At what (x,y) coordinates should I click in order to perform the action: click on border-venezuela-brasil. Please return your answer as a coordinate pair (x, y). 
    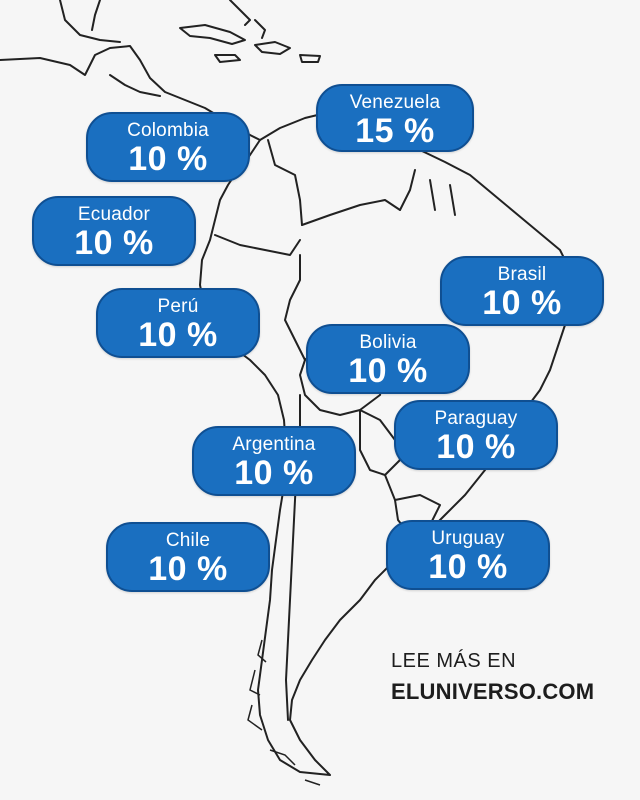
    Looking at the image, I should click on (351, 212).